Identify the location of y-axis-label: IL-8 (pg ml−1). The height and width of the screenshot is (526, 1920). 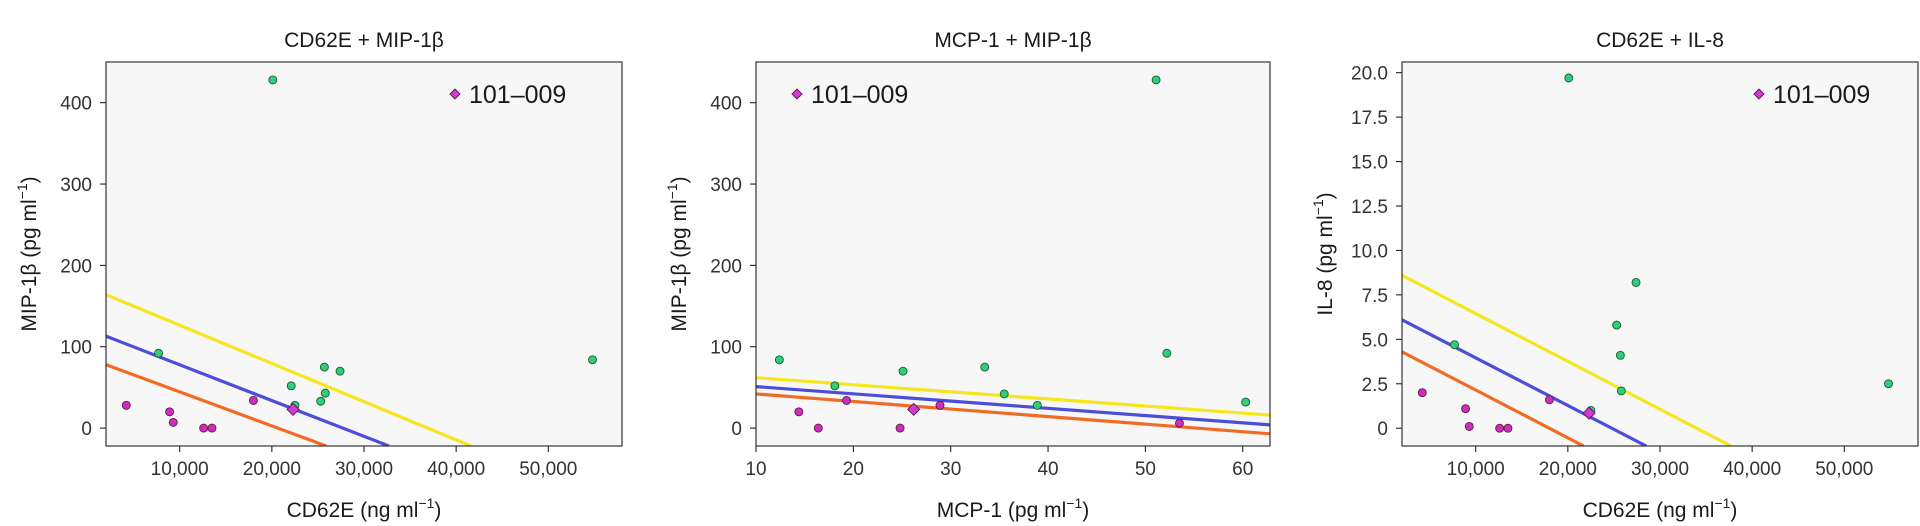
(1323, 253).